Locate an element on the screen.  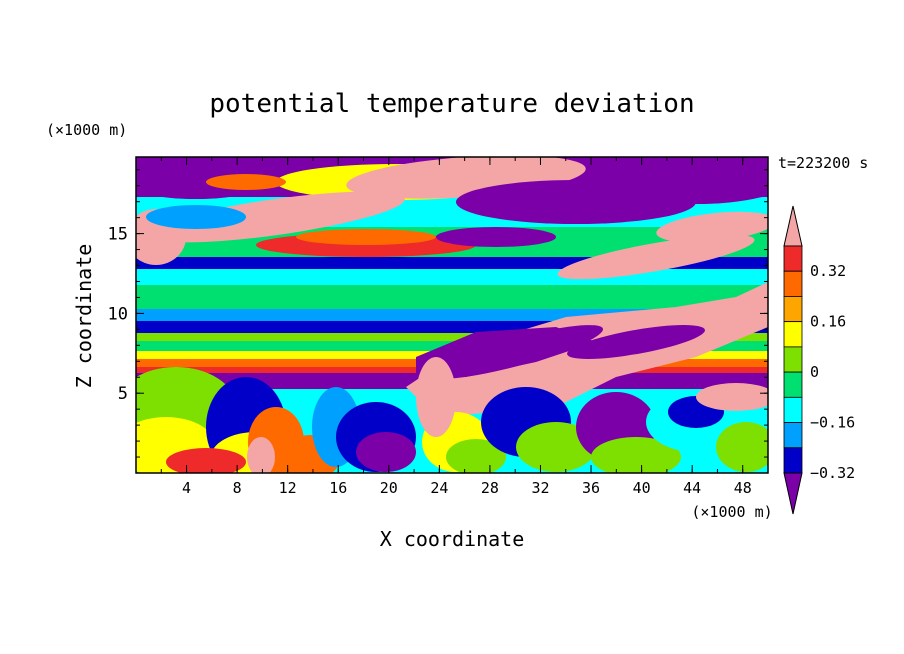
x-tick-label: 40 is located at coordinates (642, 488).